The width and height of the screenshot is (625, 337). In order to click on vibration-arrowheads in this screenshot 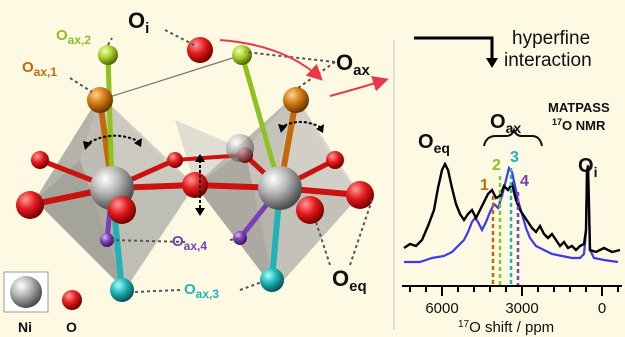, I will do `click(203, 170)`.